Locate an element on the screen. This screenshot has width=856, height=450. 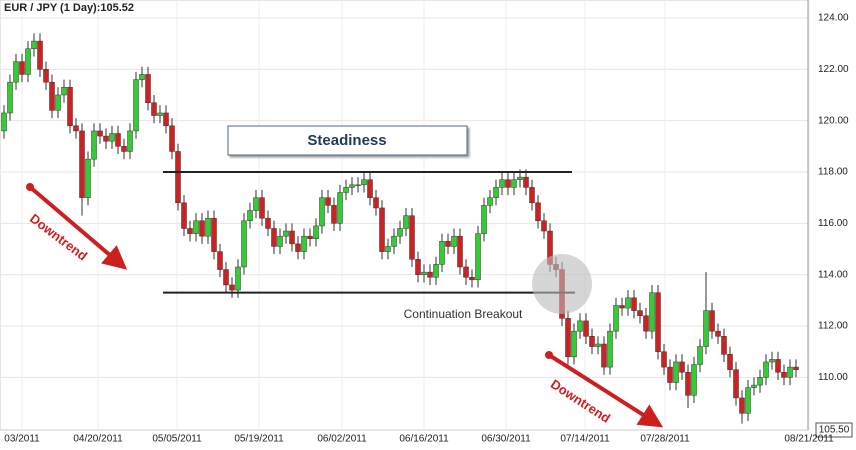
x-tick-label: 07/14/2011 is located at coordinates (585, 439).